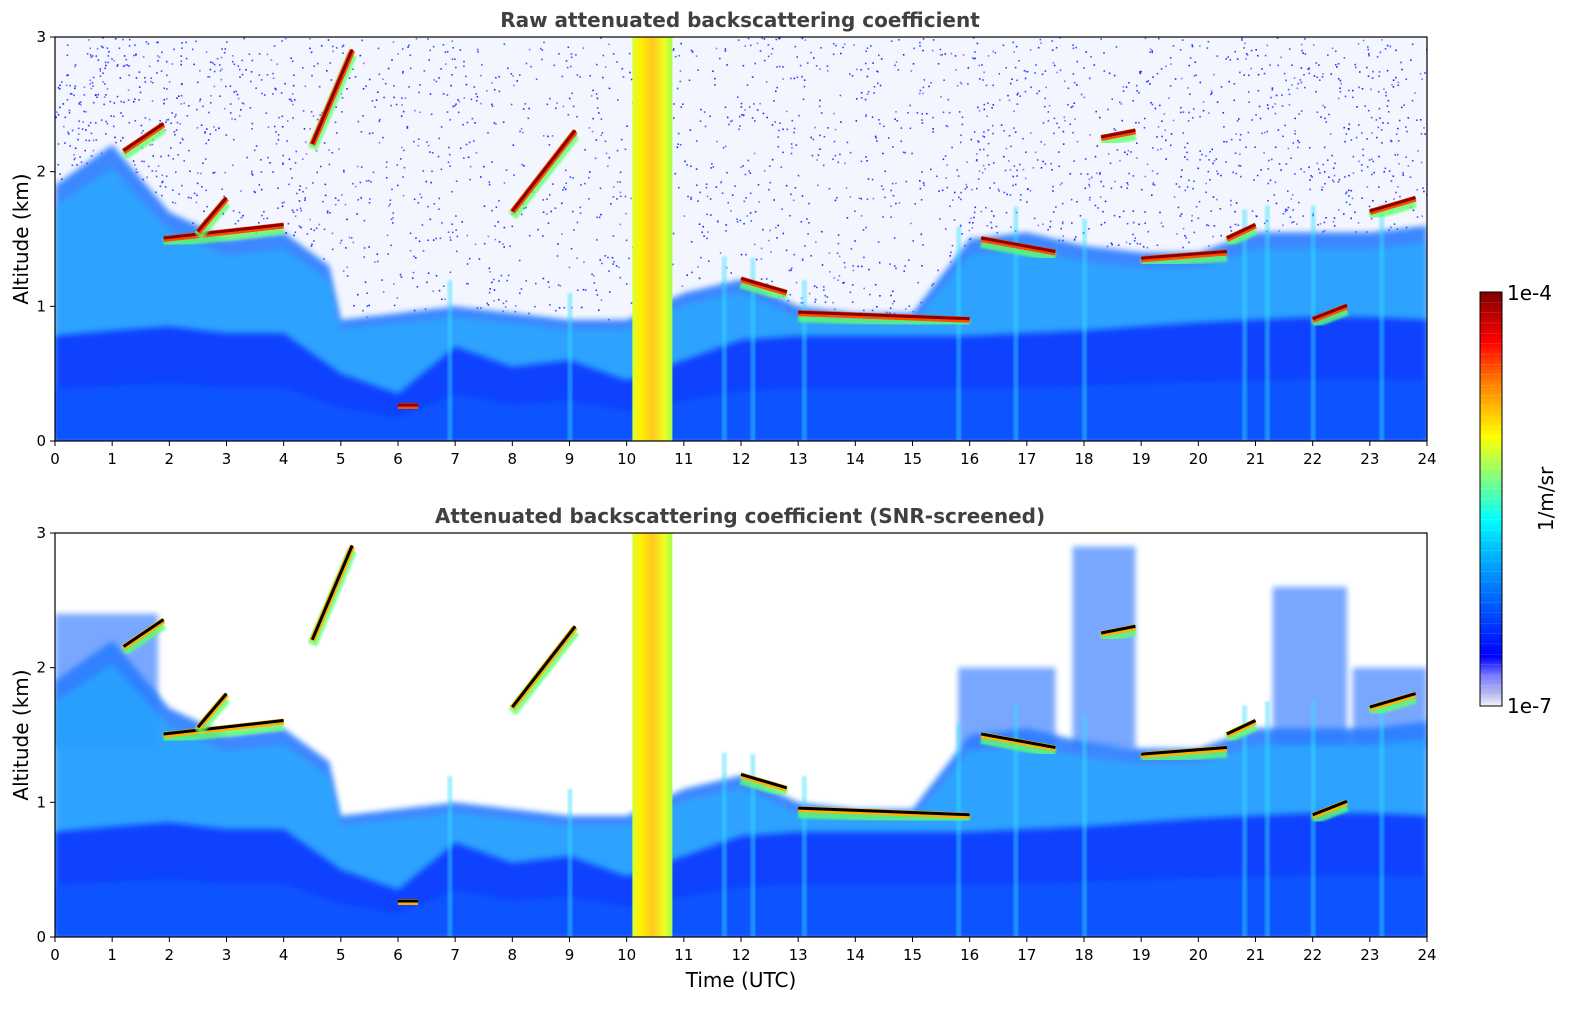 The height and width of the screenshot is (1020, 1595). Describe the element at coordinates (398, 459) in the screenshot. I see `x-tick-label: 6` at that location.